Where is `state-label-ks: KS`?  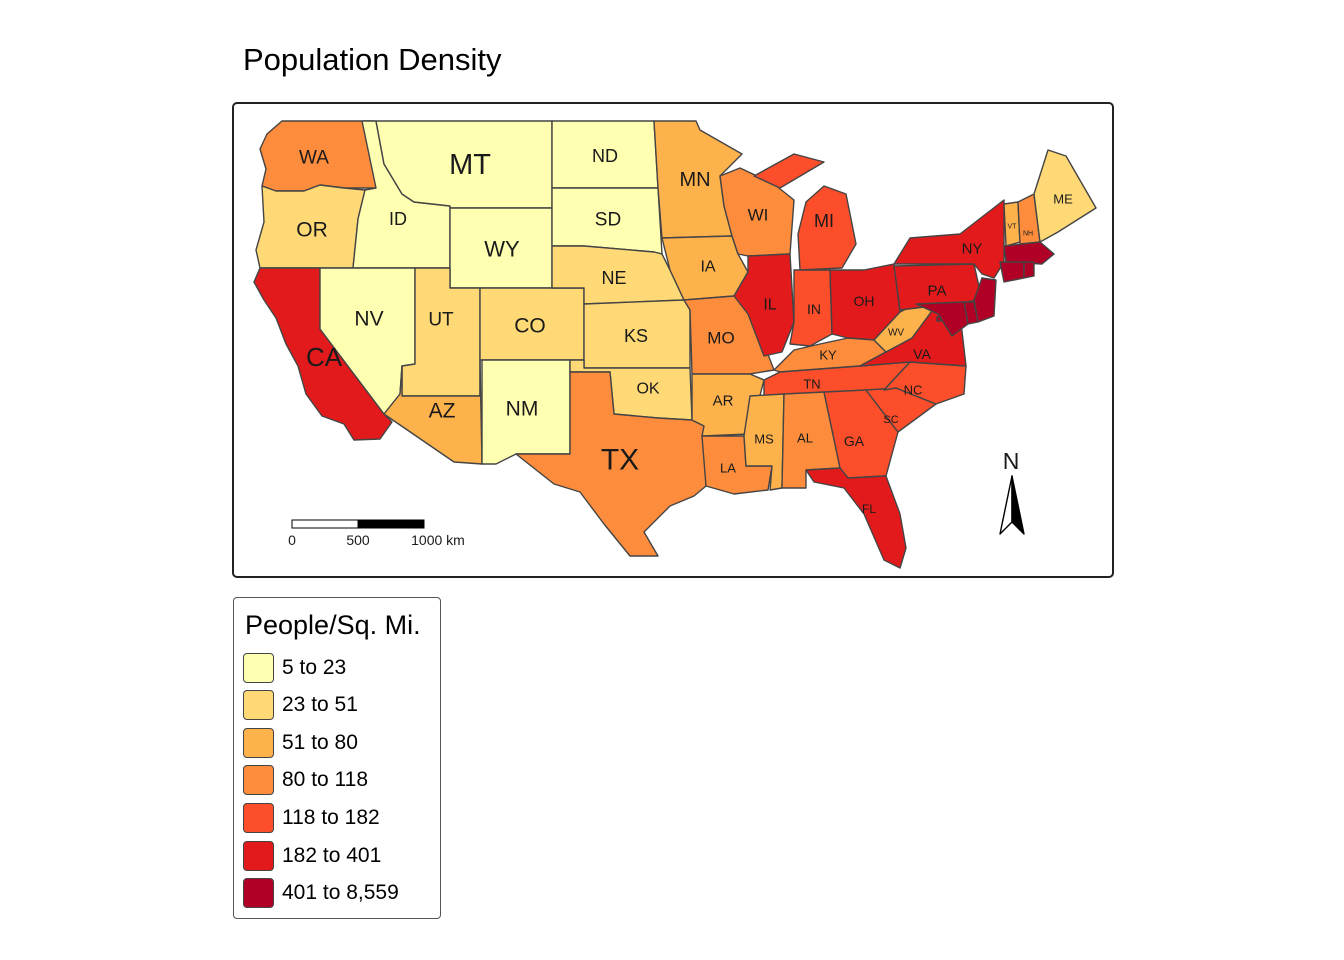
state-label-ks: KS is located at coordinates (636, 336).